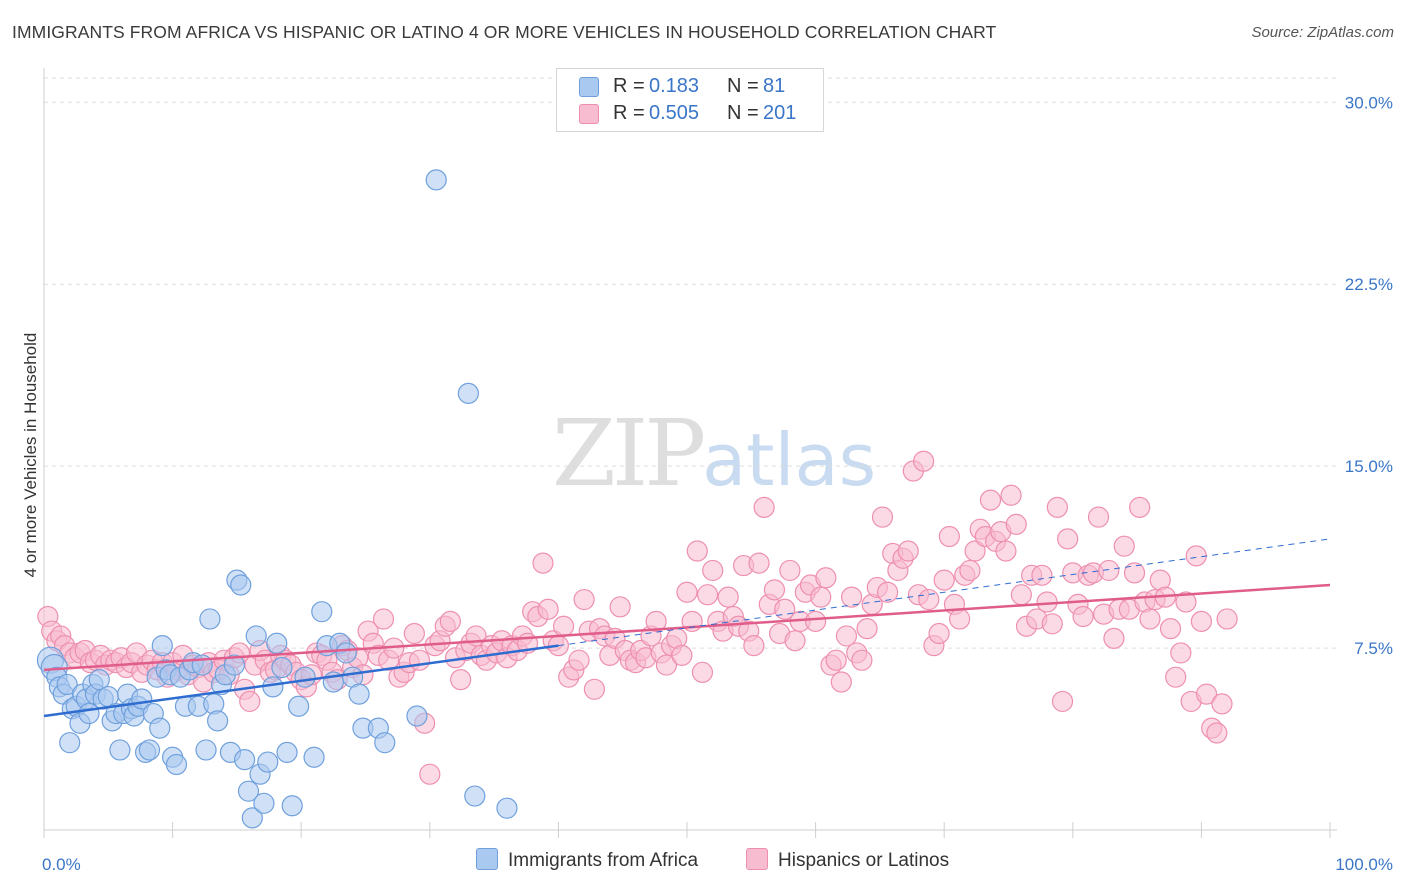 Image resolution: width=1406 pixels, height=892 pixels. I want to click on x-tick-label-max: 100.0%, so click(1364, 864).